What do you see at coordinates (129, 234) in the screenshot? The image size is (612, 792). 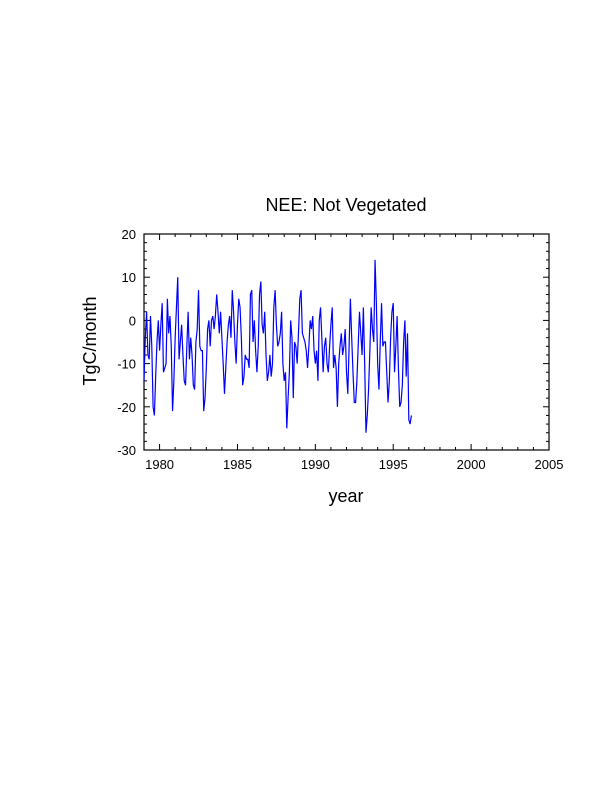 I see `y-tick-label: 20` at bounding box center [129, 234].